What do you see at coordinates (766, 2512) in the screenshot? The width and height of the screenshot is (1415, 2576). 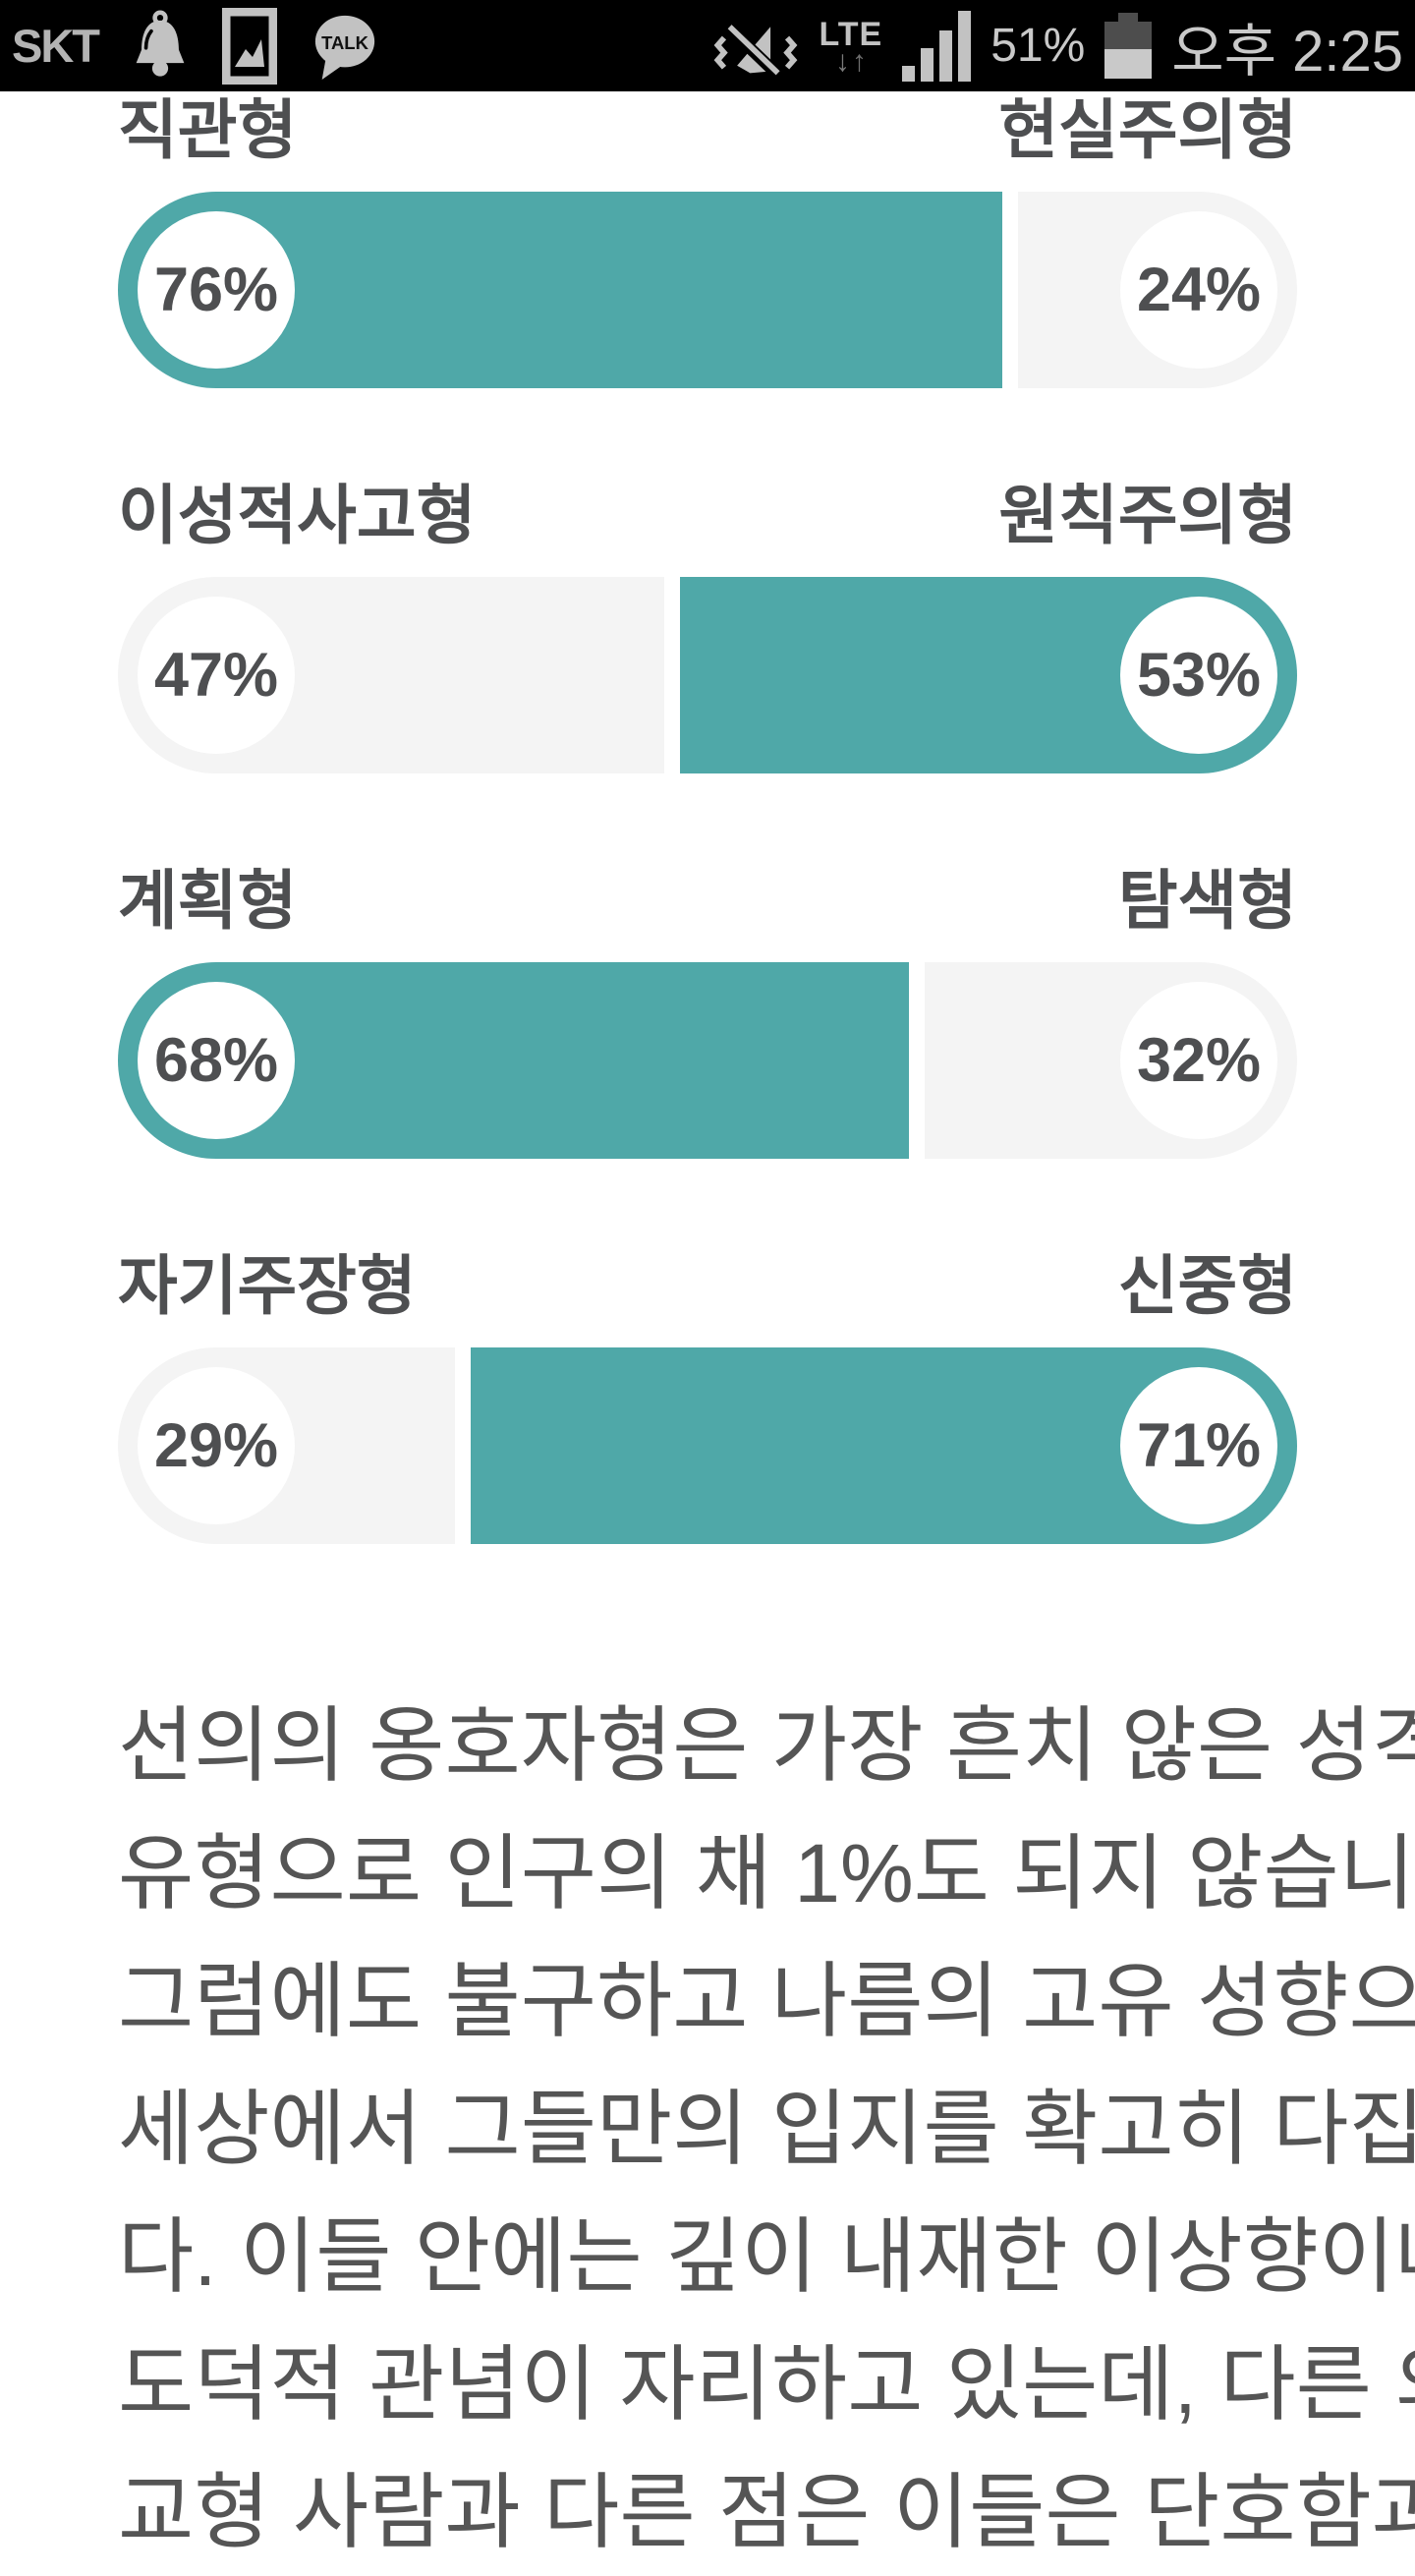 I see `paragraph-line: 교형 사람과 다른 점은 이들은 단호함과` at bounding box center [766, 2512].